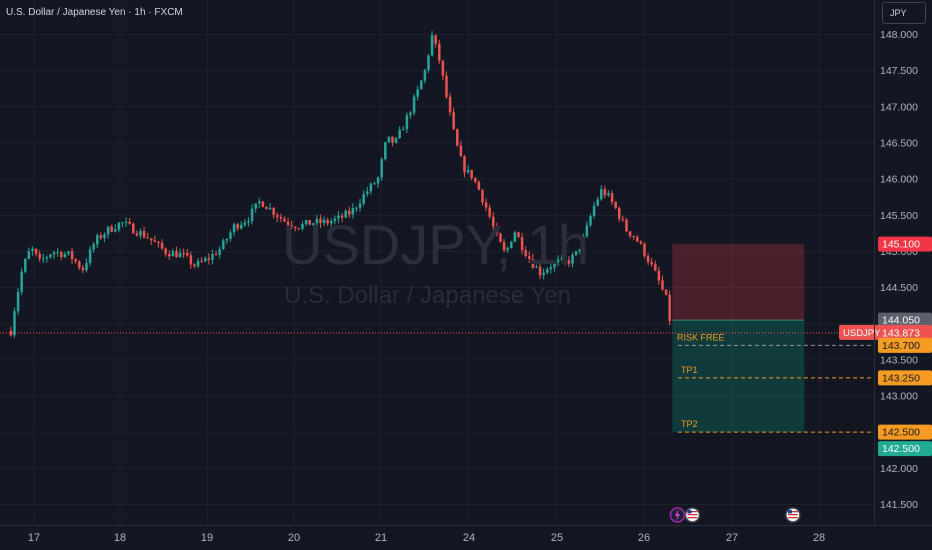  What do you see at coordinates (557, 538) in the screenshot?
I see `x-tick-label: 25` at bounding box center [557, 538].